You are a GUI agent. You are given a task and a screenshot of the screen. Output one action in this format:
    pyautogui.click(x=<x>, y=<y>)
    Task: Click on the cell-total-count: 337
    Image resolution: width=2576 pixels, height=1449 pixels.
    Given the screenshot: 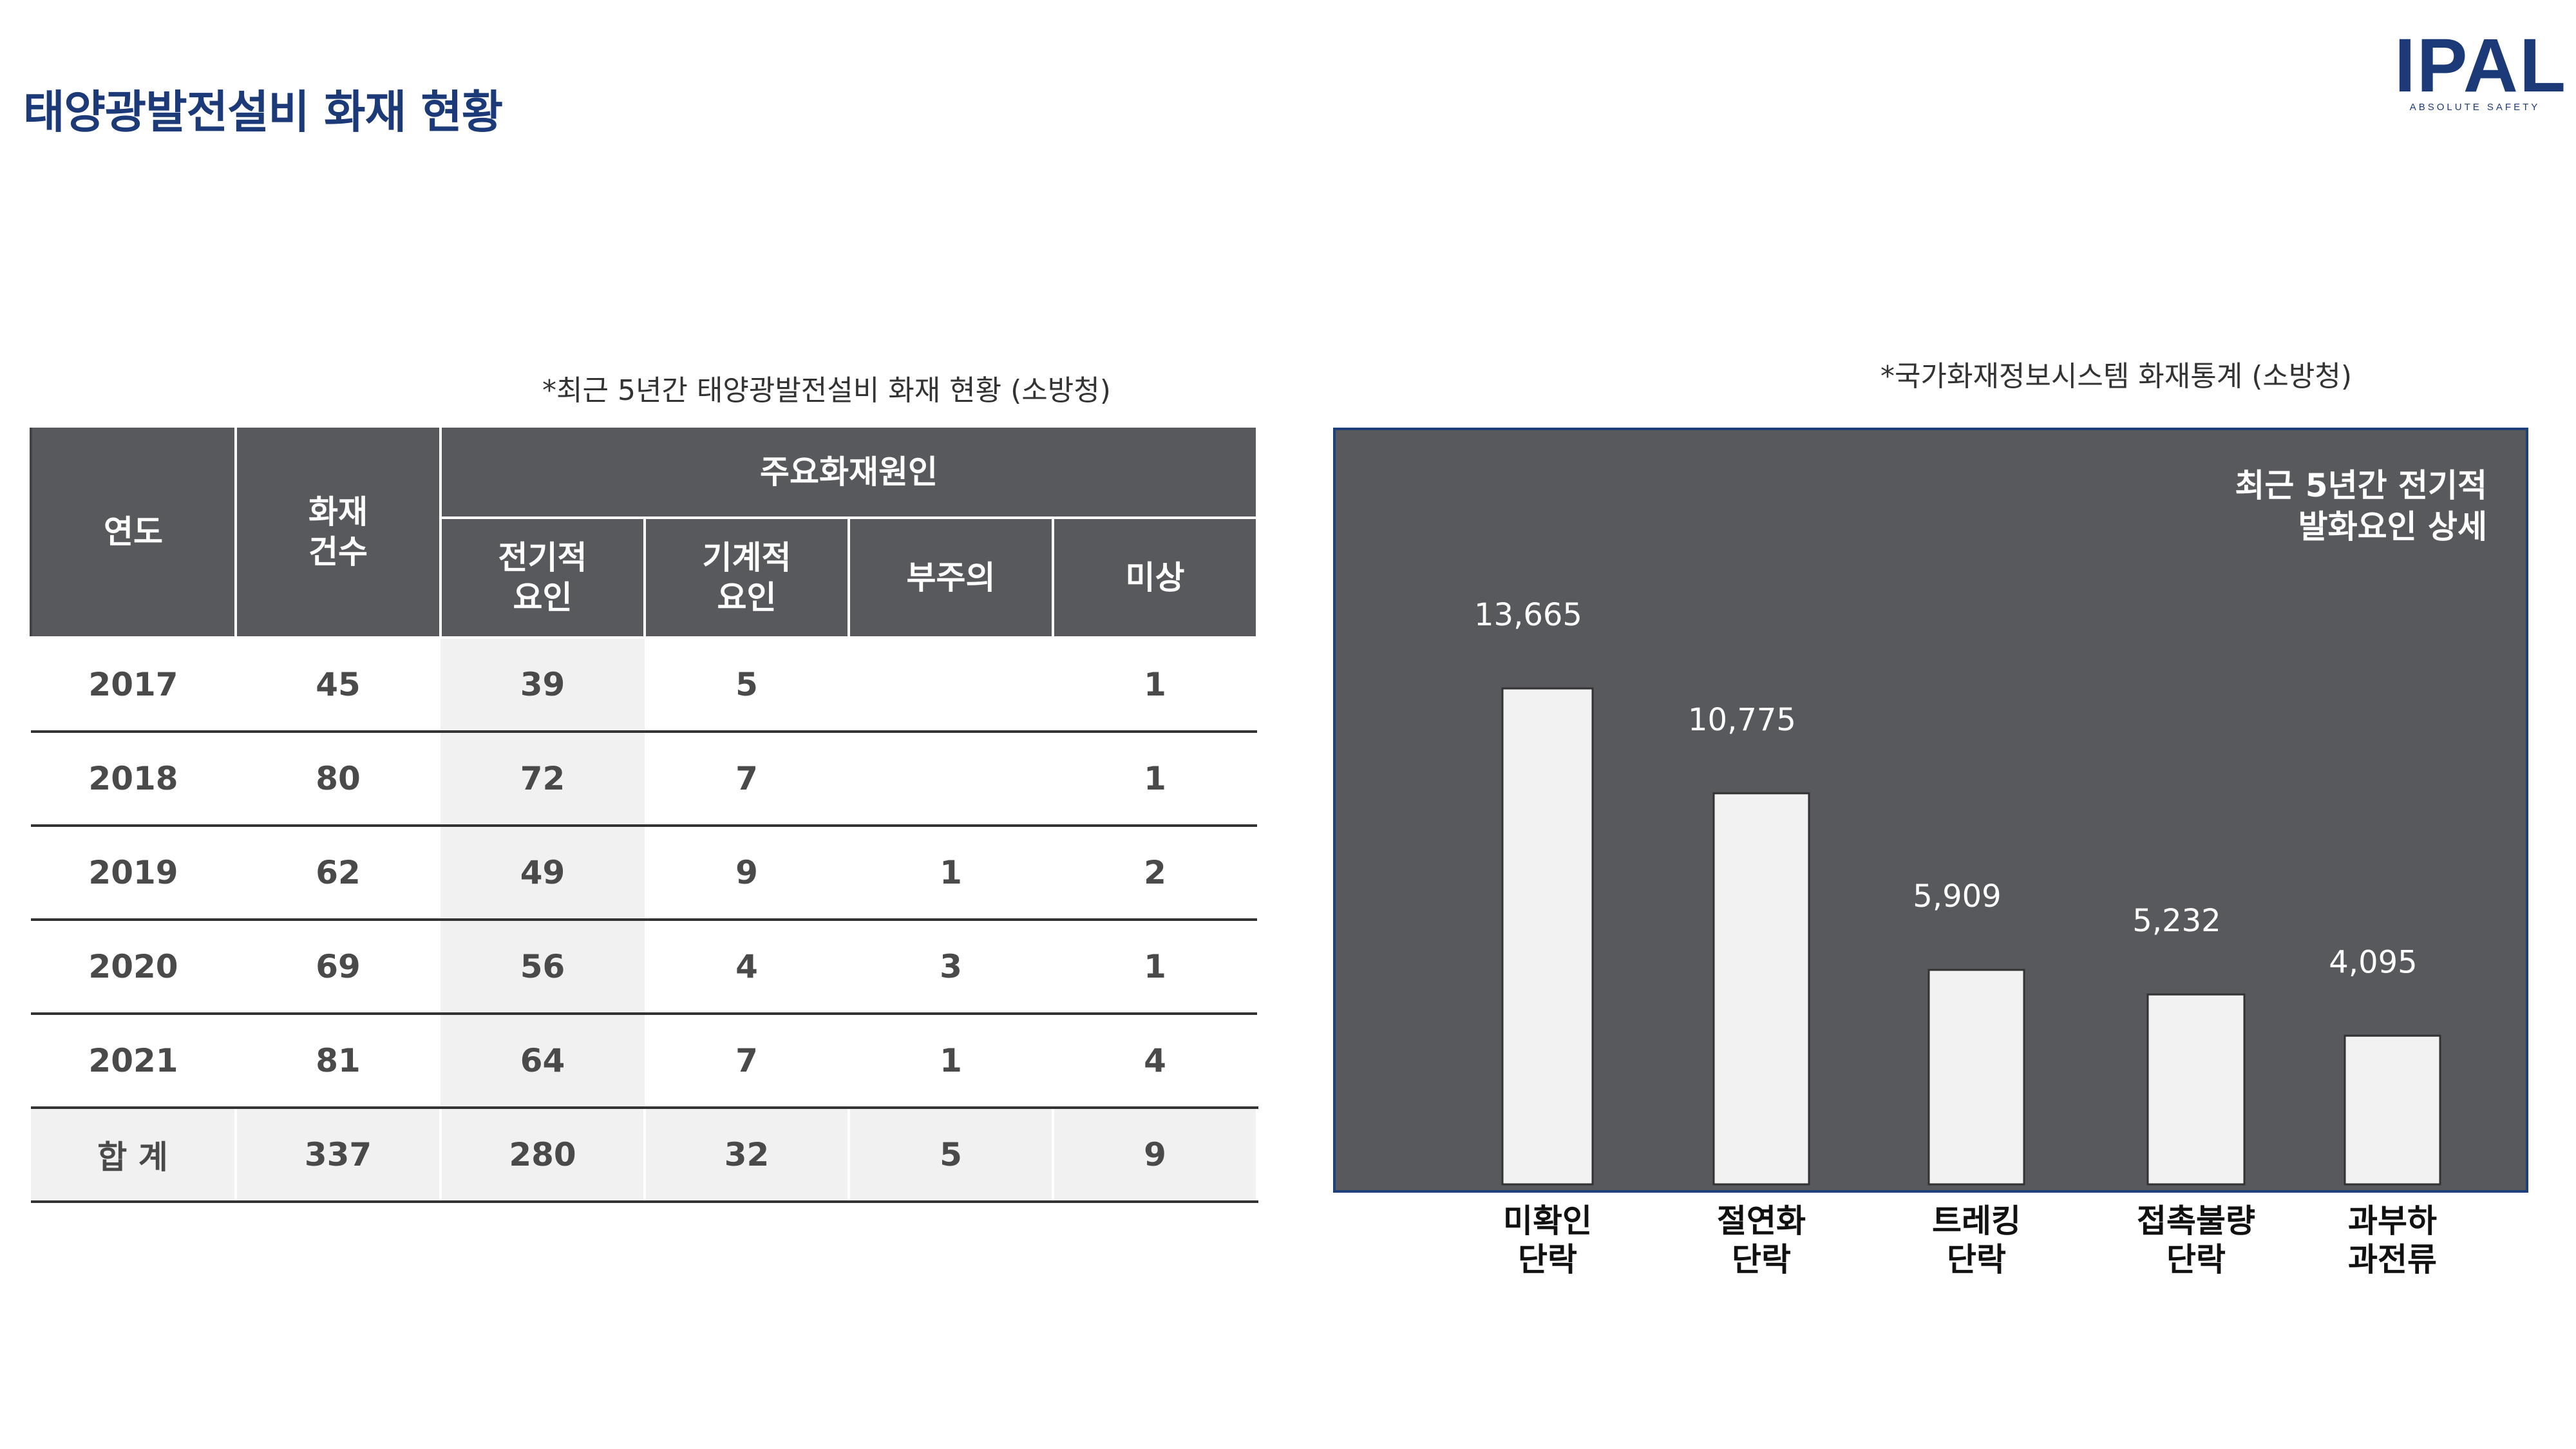 What is the action you would take?
    pyautogui.click(x=339, y=1156)
    